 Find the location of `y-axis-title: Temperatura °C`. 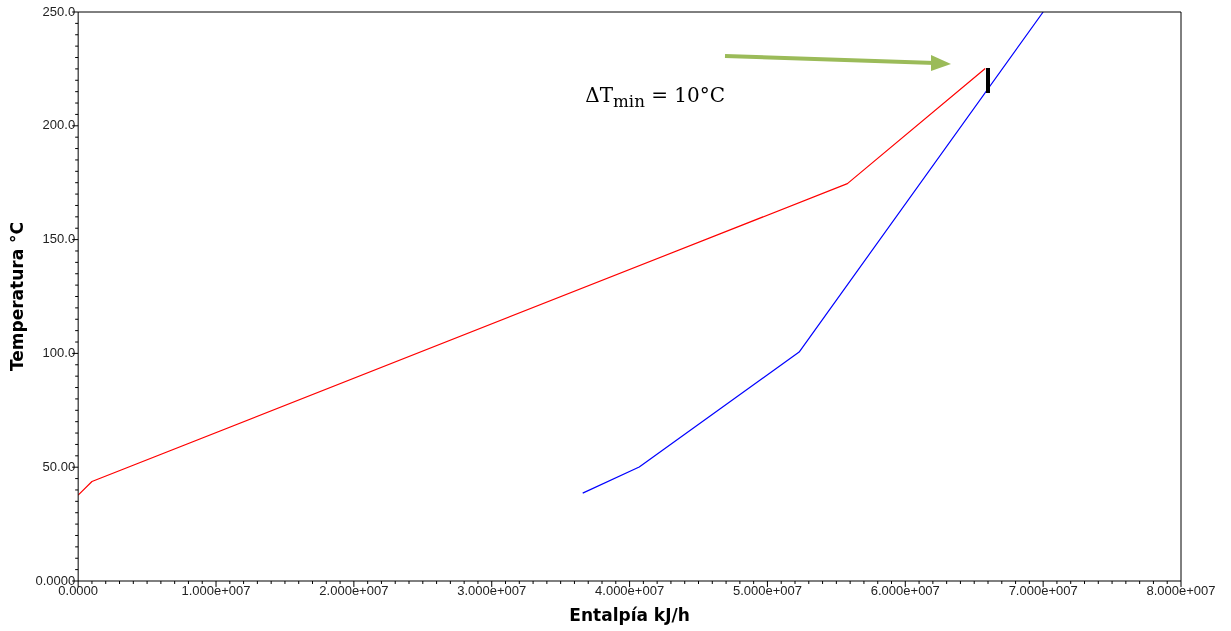

y-axis-title: Temperatura °C is located at coordinates (16, 296).